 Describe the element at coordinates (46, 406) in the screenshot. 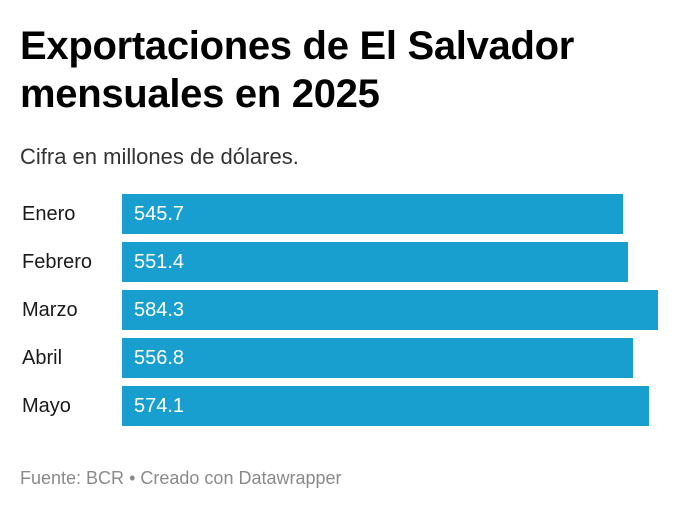

I see `category-label: Mayo` at that location.